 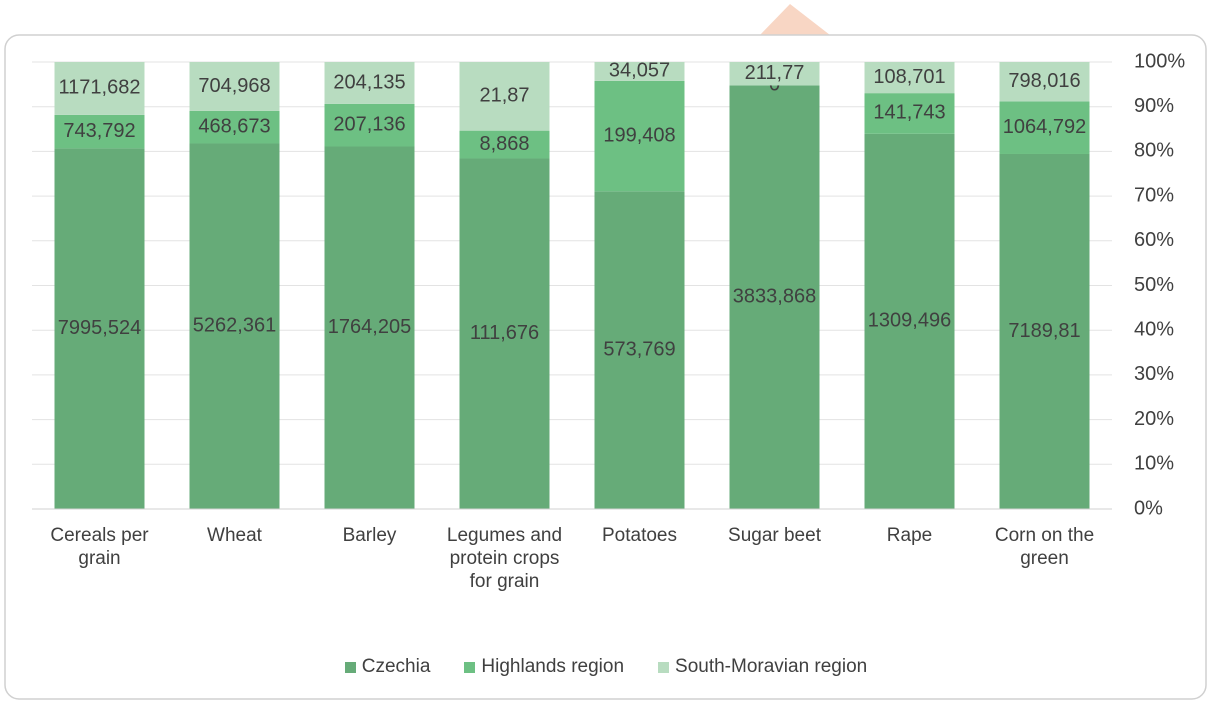 I want to click on y-tick-label: 100%, so click(x=1159, y=61).